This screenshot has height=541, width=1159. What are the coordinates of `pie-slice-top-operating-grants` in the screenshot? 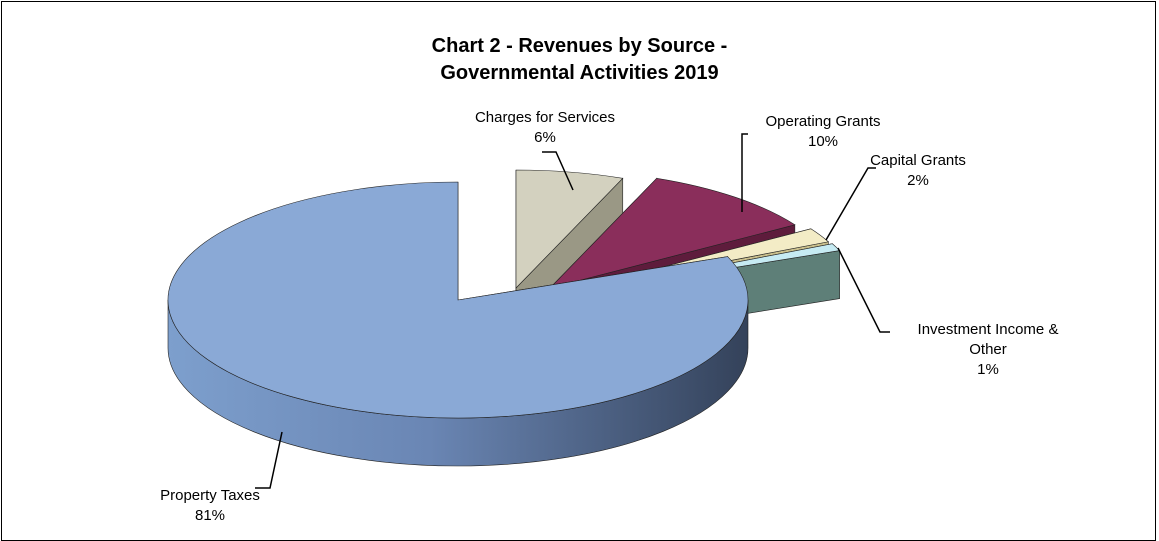 It's located at (672, 233).